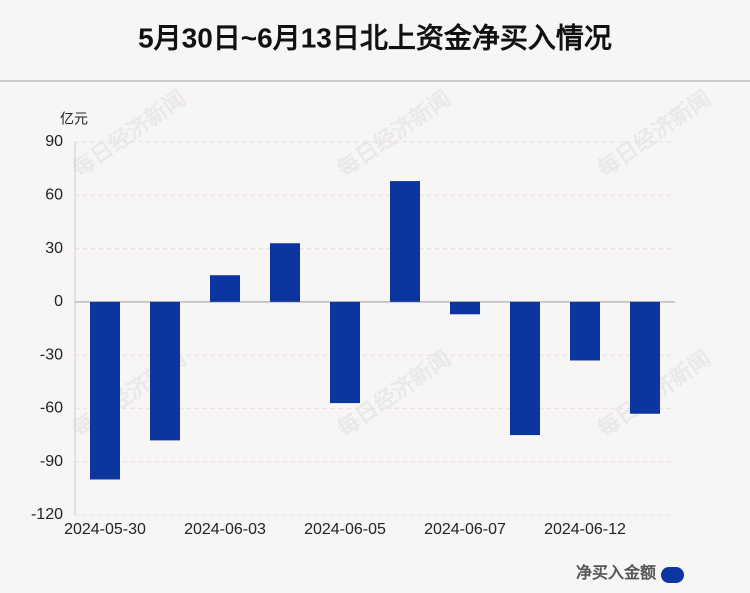 This screenshot has height=593, width=750. Describe the element at coordinates (51, 461) in the screenshot. I see `y-tick-label: -90` at that location.